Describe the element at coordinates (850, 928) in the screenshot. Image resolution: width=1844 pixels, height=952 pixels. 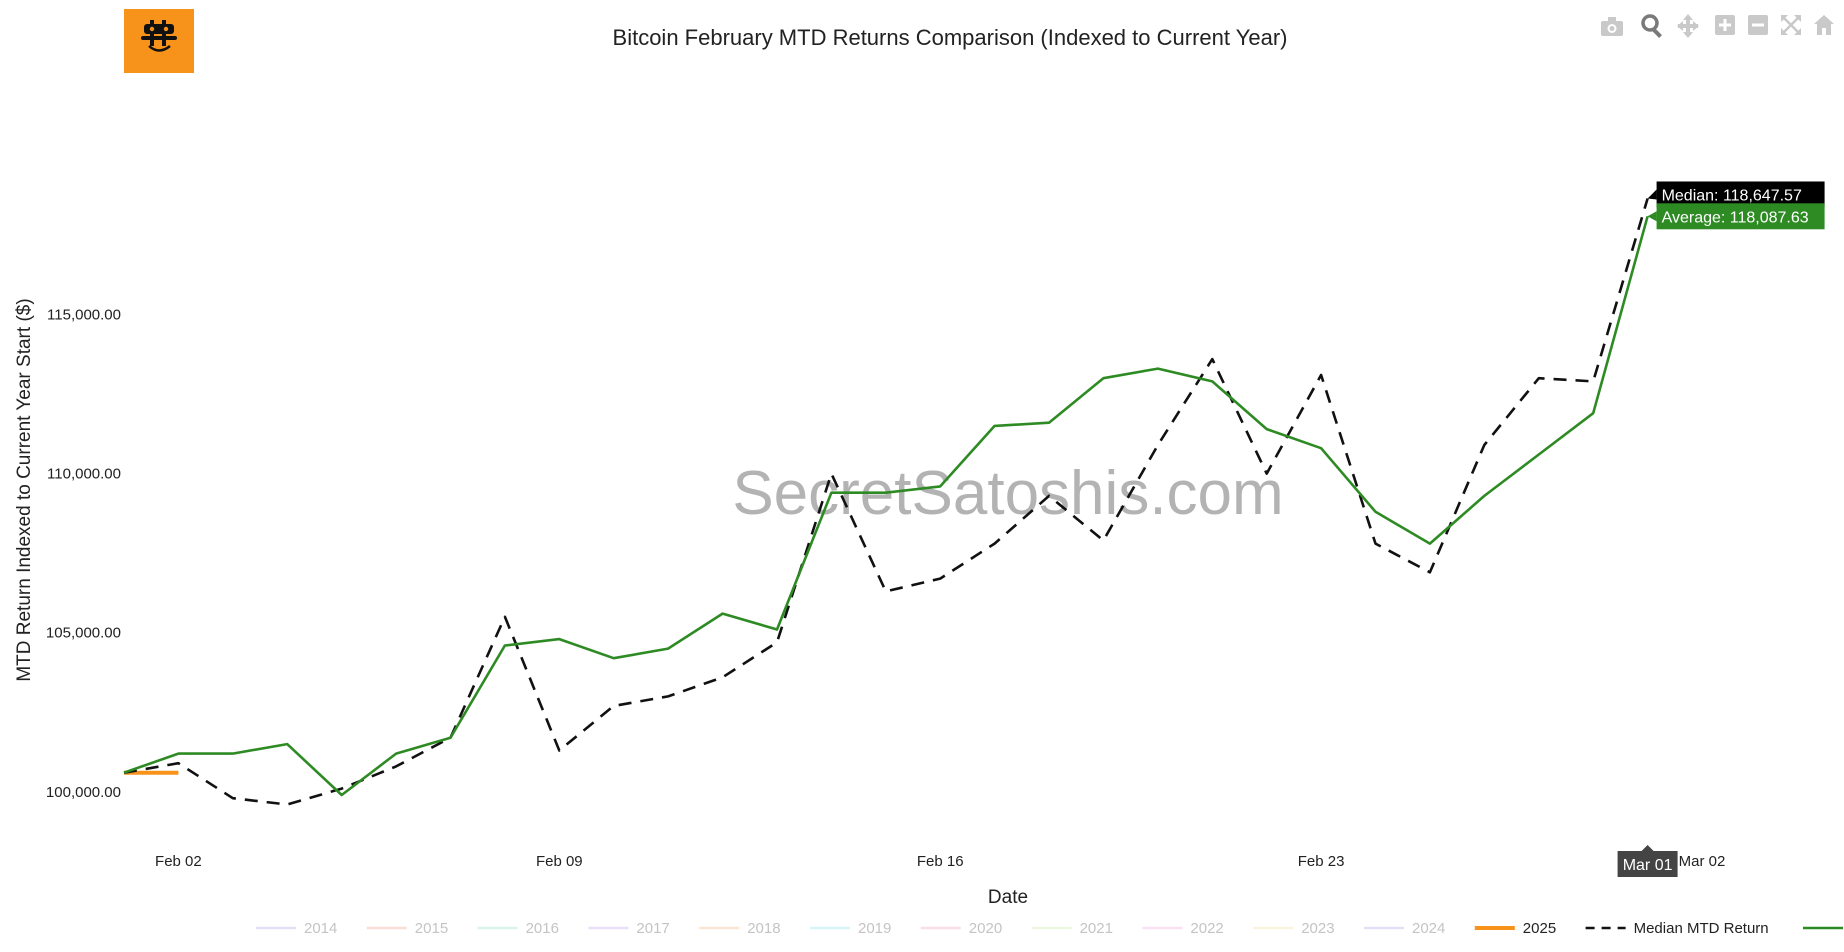
I see `legend-item: 2019` at that location.